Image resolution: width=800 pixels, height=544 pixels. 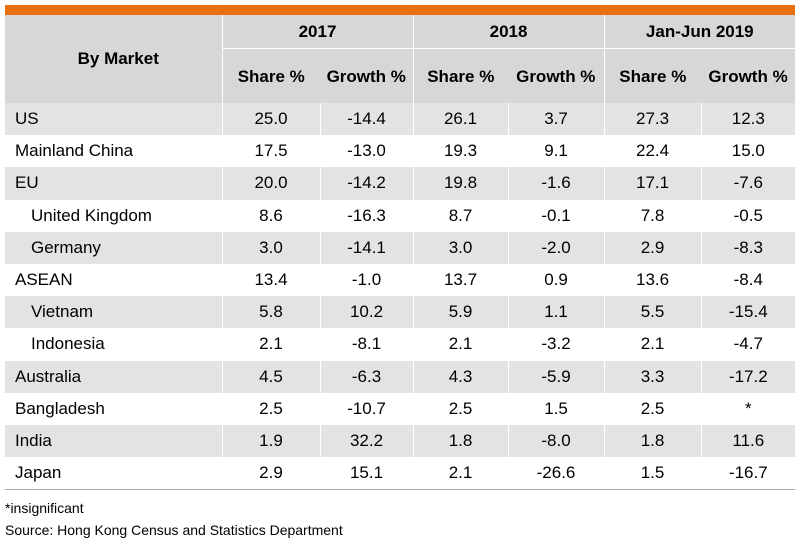 I want to click on growth-value: 3.7, so click(x=556, y=119).